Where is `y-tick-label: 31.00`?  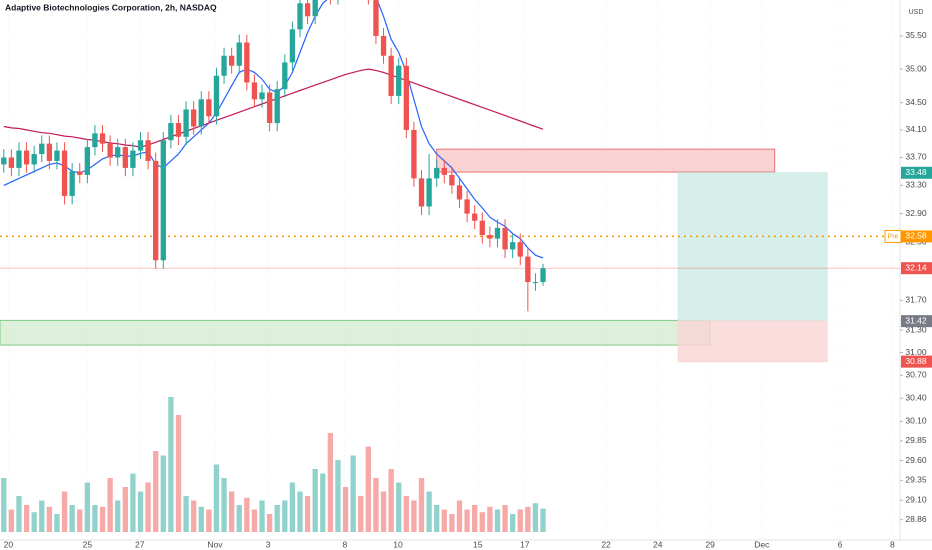
y-tick-label: 31.00 is located at coordinates (916, 352).